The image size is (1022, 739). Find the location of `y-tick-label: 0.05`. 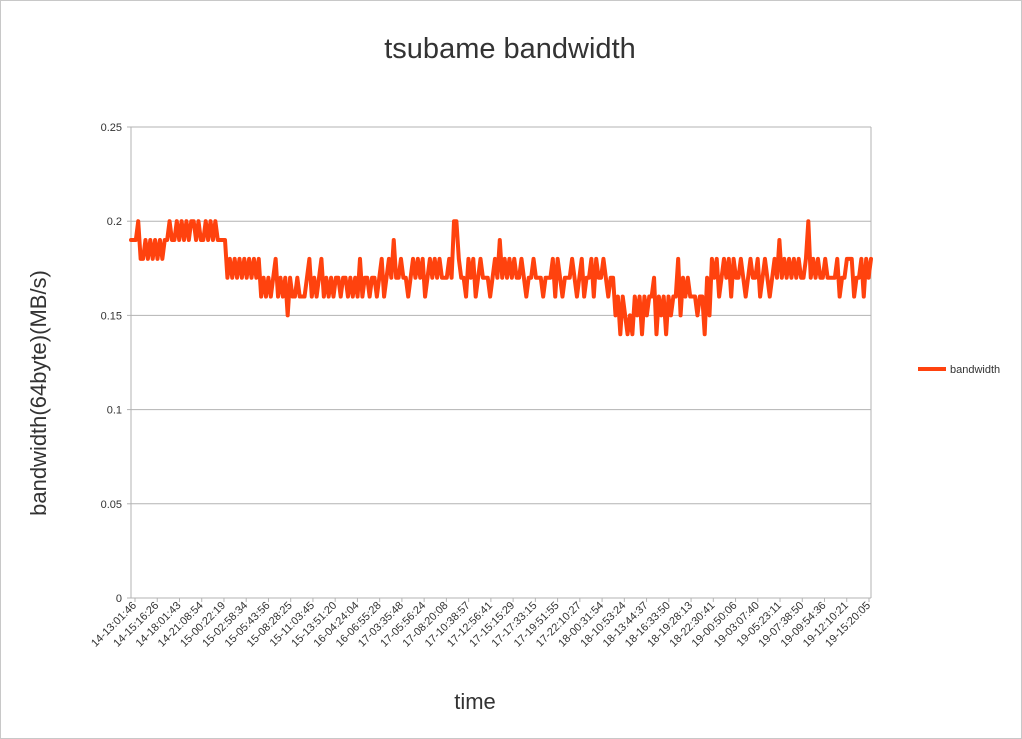

y-tick-label: 0.05 is located at coordinates (111, 505).